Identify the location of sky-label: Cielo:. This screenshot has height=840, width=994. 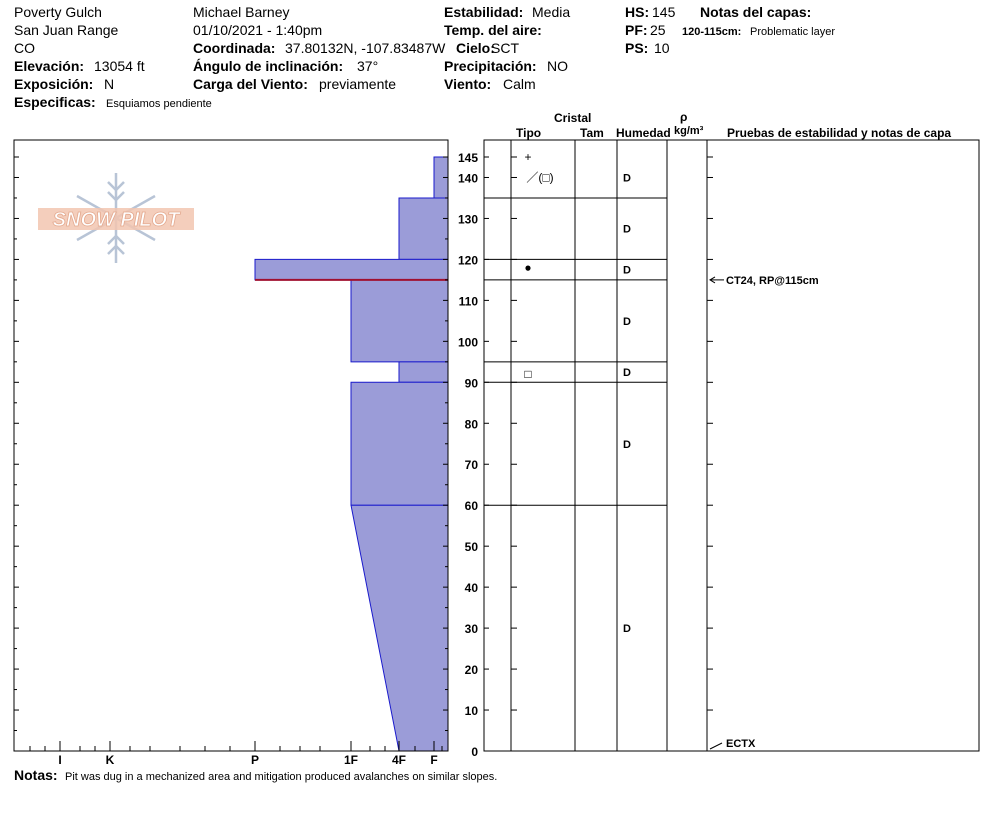
(475, 48).